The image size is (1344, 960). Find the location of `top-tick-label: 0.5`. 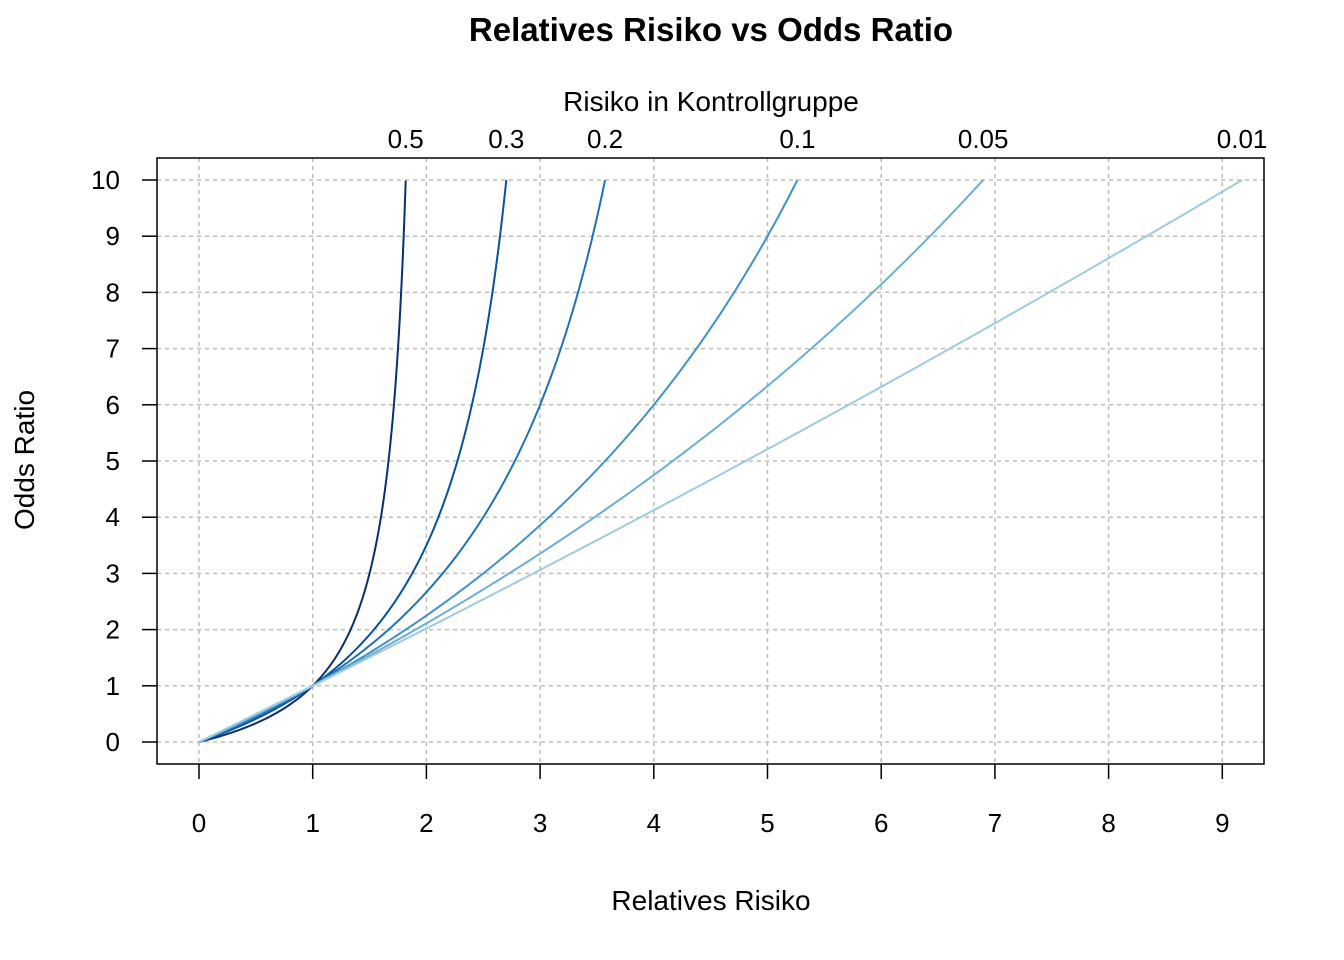

top-tick-label: 0.5 is located at coordinates (406, 139).